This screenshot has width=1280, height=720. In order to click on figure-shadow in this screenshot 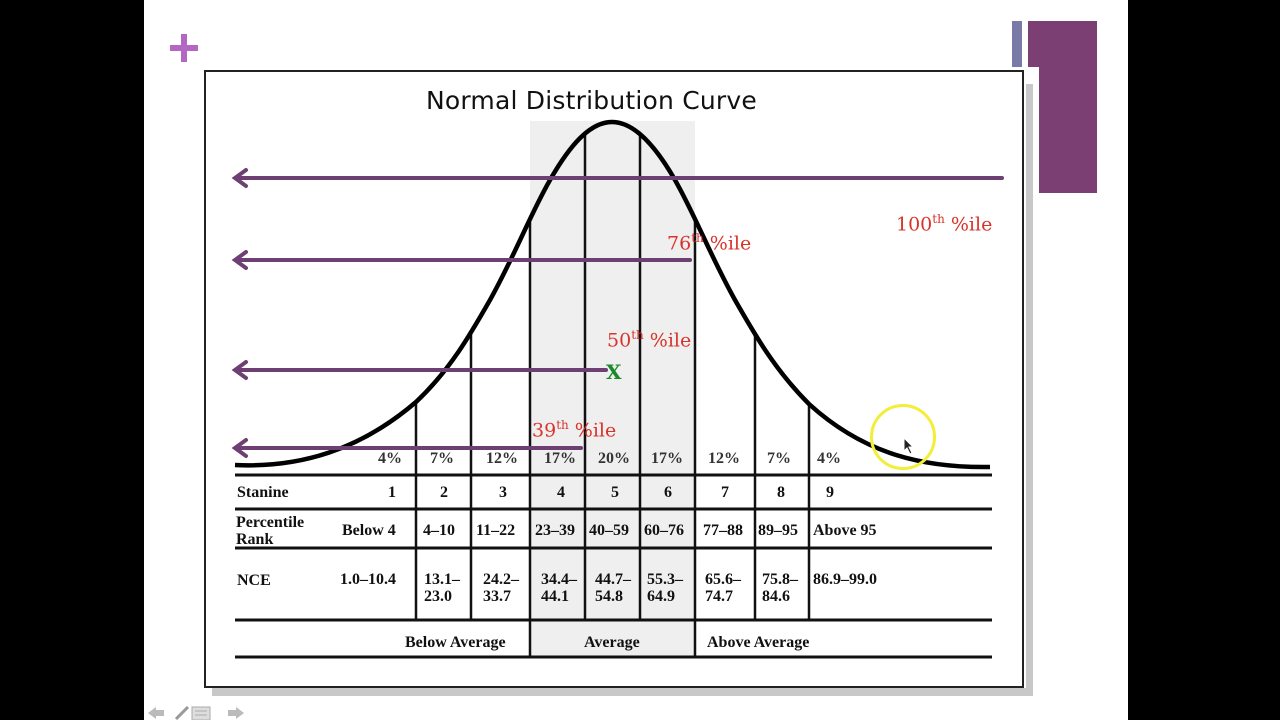, I will do `click(1029, 390)`.